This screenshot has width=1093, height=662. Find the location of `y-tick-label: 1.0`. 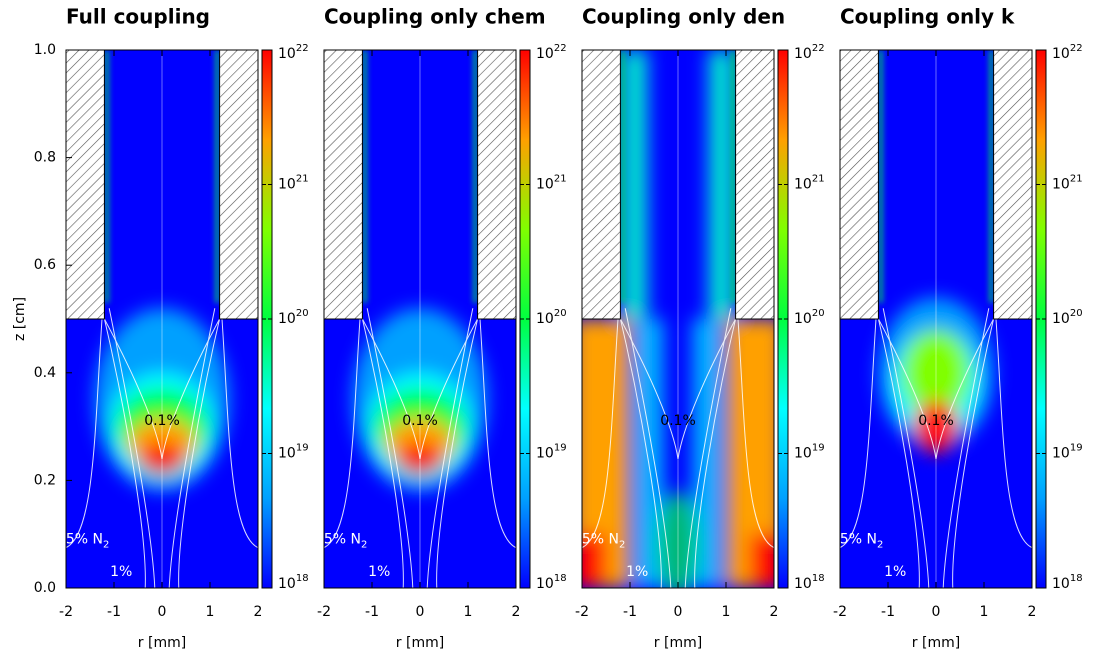

y-tick-label: 1.0 is located at coordinates (45, 50).